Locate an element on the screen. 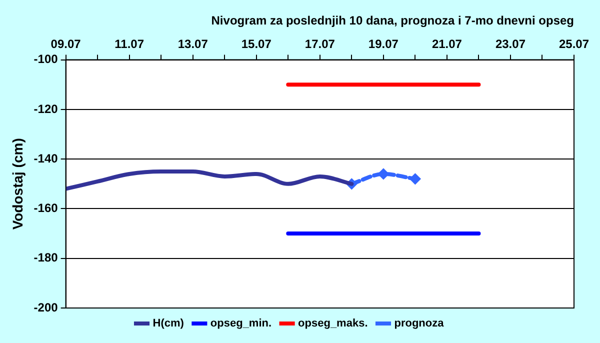 The height and width of the screenshot is (343, 600). x-tick-label: 11.07 is located at coordinates (129, 43).